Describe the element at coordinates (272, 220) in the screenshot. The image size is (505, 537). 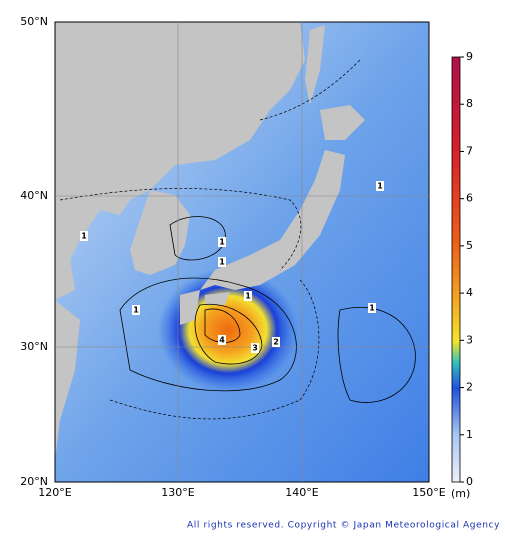
I see `honshu` at that location.